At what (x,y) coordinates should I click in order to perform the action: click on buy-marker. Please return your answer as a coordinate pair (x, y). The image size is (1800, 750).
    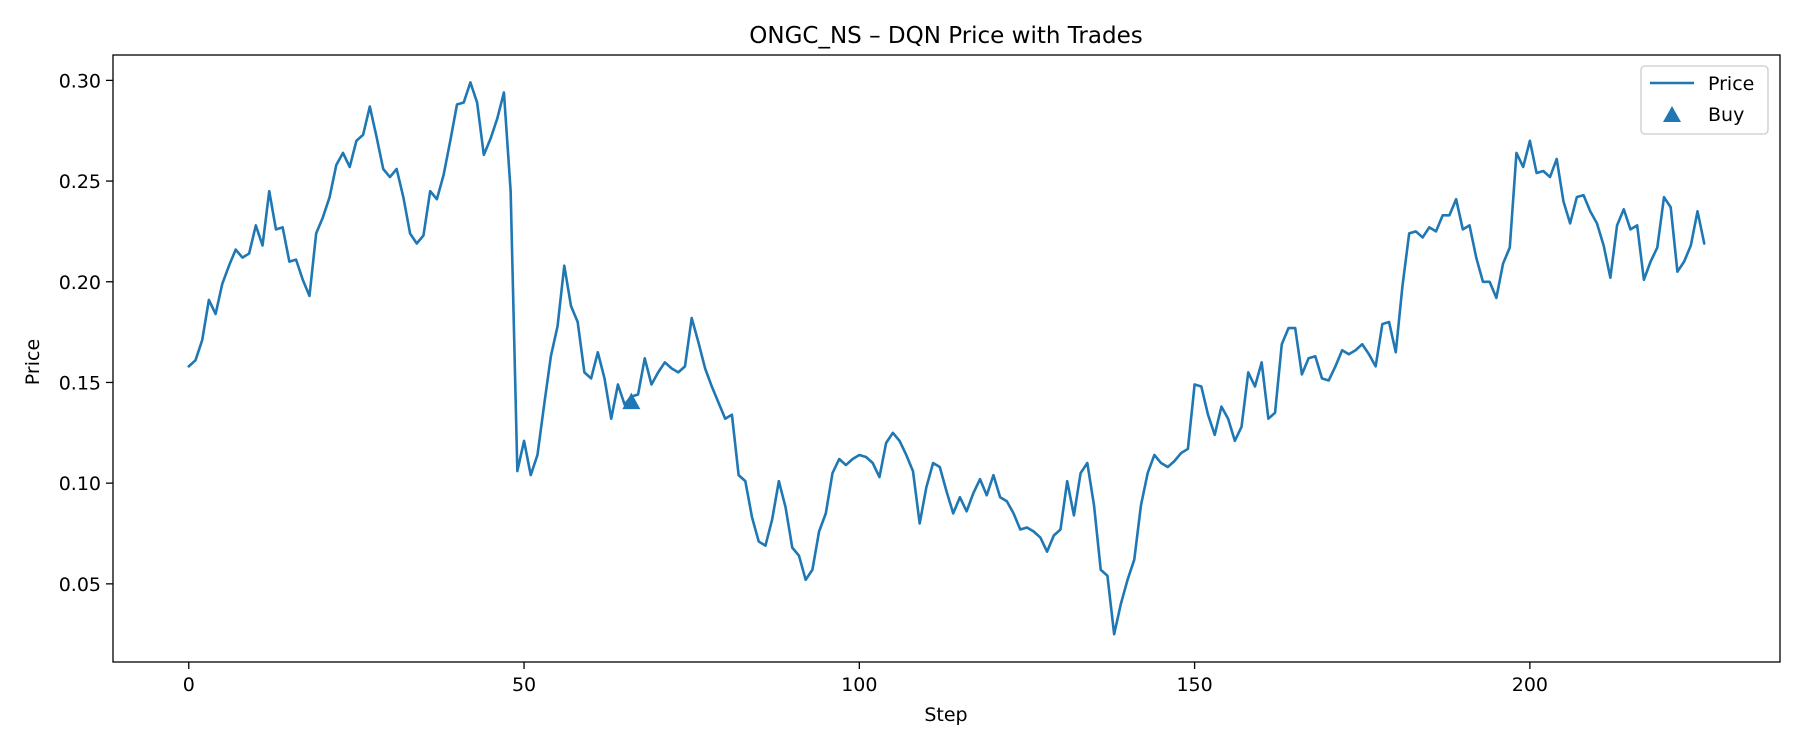
    Looking at the image, I should click on (631, 401).